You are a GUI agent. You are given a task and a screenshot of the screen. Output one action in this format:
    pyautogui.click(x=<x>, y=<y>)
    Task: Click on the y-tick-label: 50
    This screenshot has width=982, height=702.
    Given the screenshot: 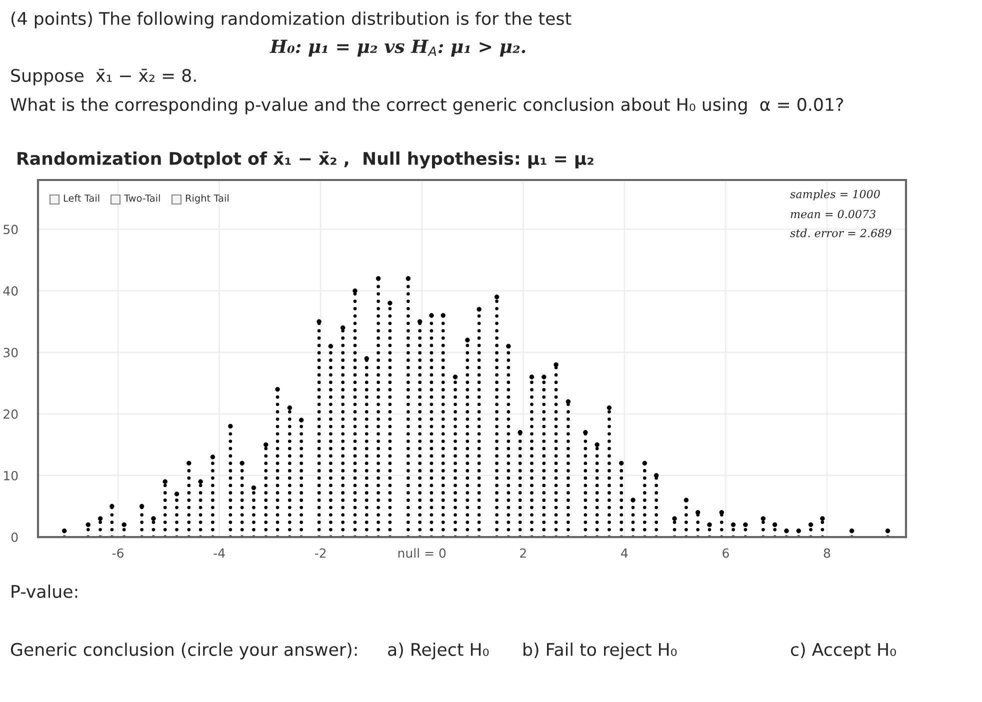 What is the action you would take?
    pyautogui.click(x=11, y=229)
    